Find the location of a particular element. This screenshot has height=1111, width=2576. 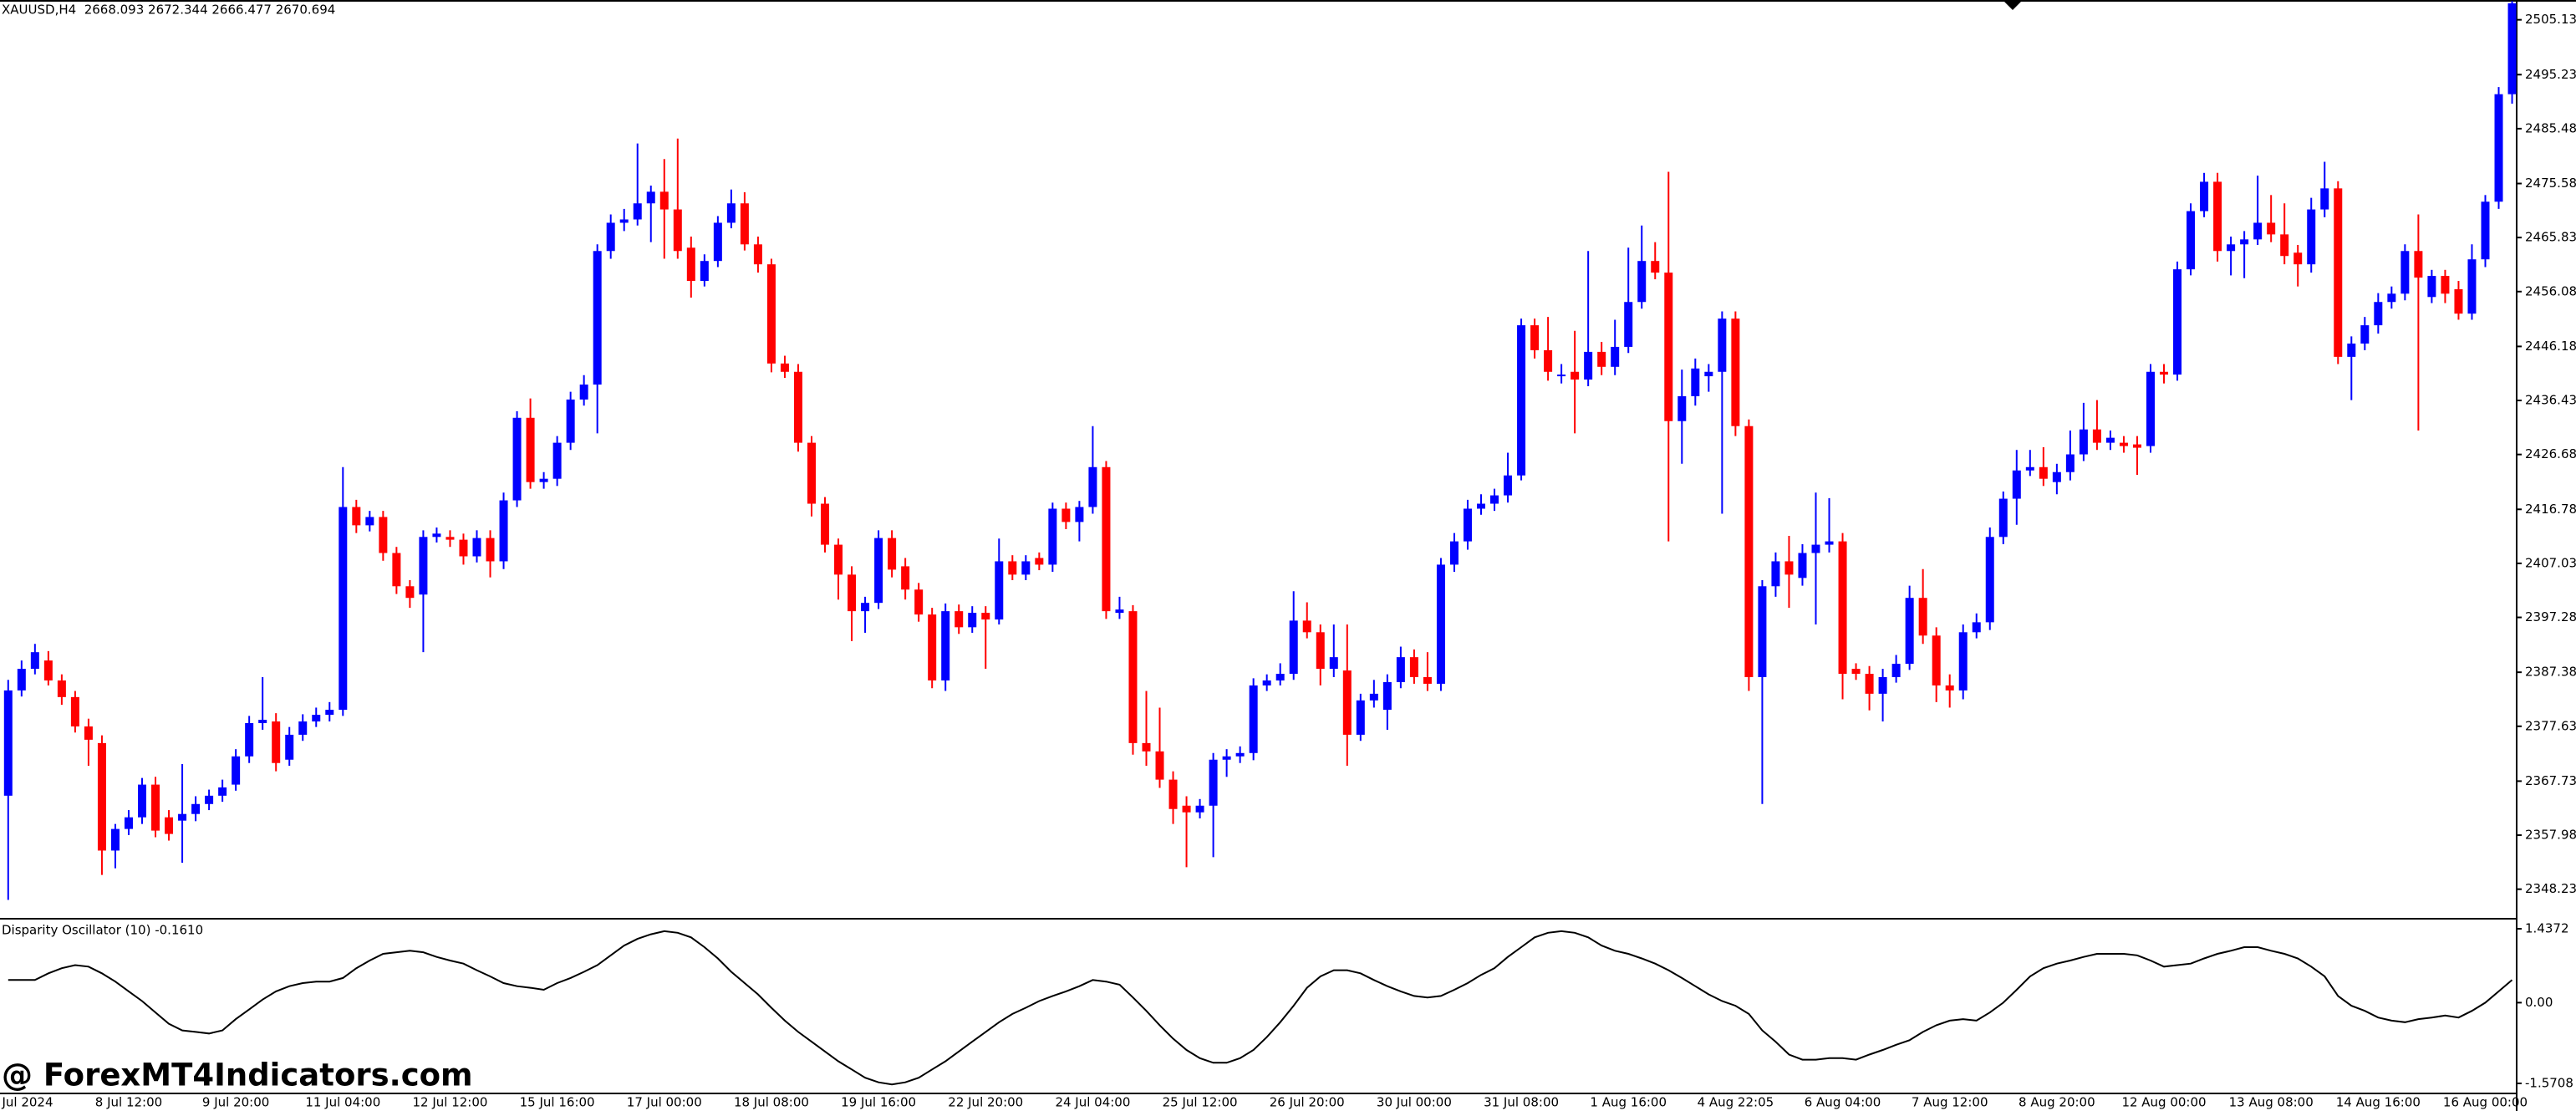

x-tick-label: 13 Aug 08:00 is located at coordinates (2271, 1102).